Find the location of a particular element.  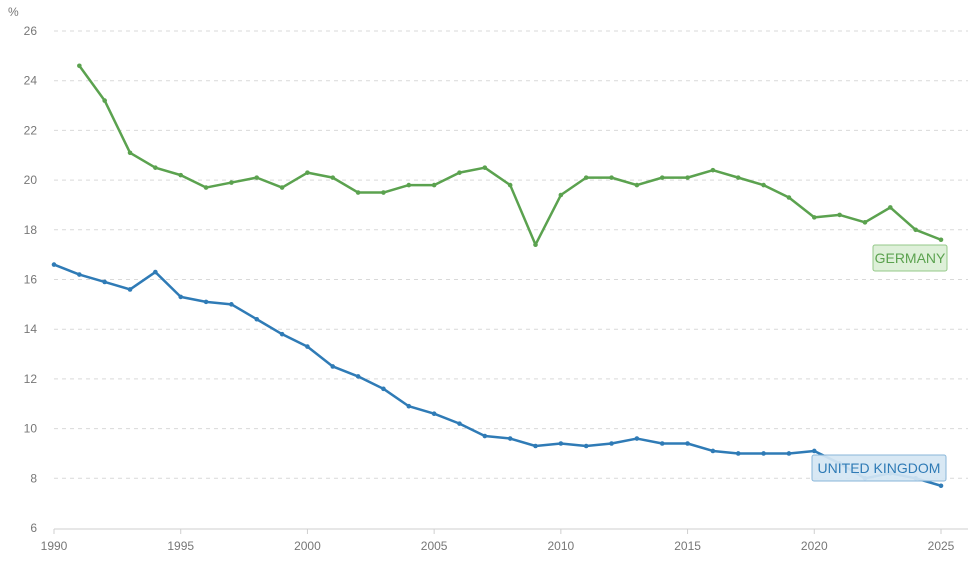

series-label-united-kingdom: UNITED KINGDOM is located at coordinates (879, 468).